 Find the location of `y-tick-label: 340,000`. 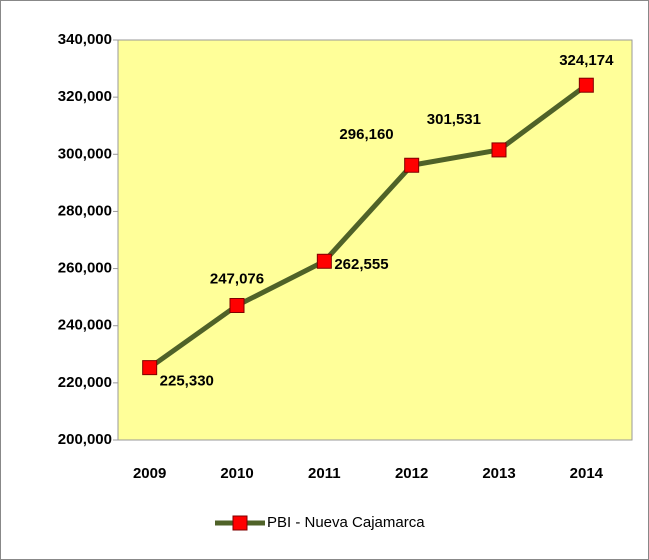

y-tick-label: 340,000 is located at coordinates (85, 39).